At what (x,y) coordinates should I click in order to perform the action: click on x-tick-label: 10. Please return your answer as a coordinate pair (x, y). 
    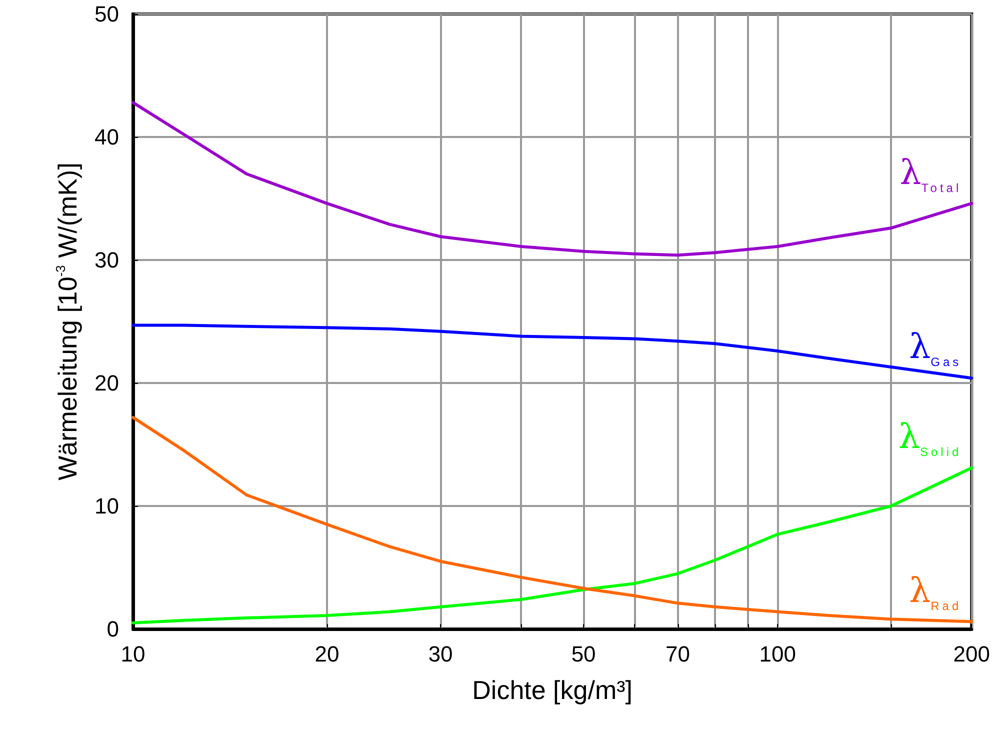
    Looking at the image, I should click on (133, 654).